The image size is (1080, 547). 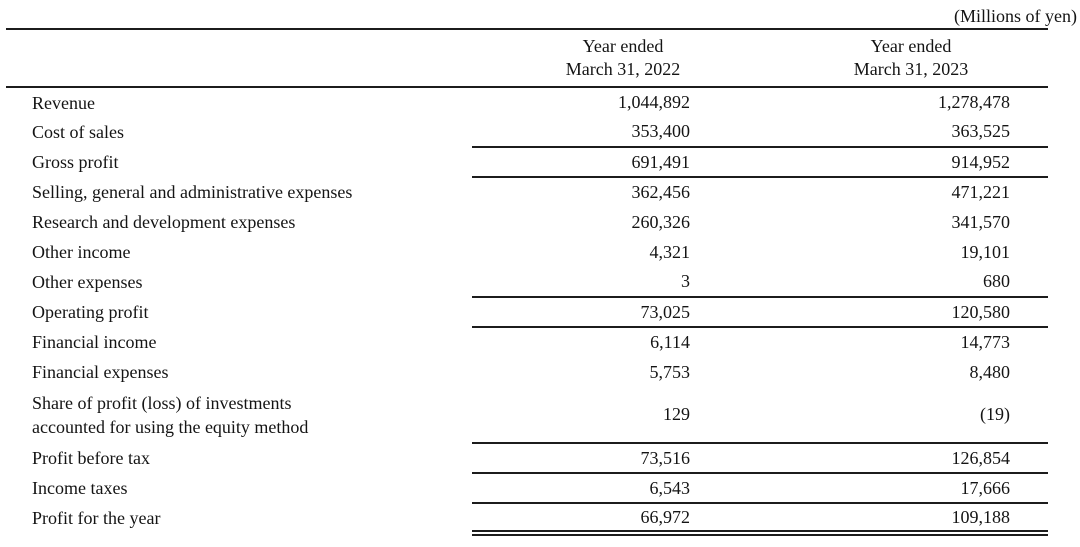 What do you see at coordinates (1015, 16) in the screenshot?
I see `units-note: (Millions of yen)` at bounding box center [1015, 16].